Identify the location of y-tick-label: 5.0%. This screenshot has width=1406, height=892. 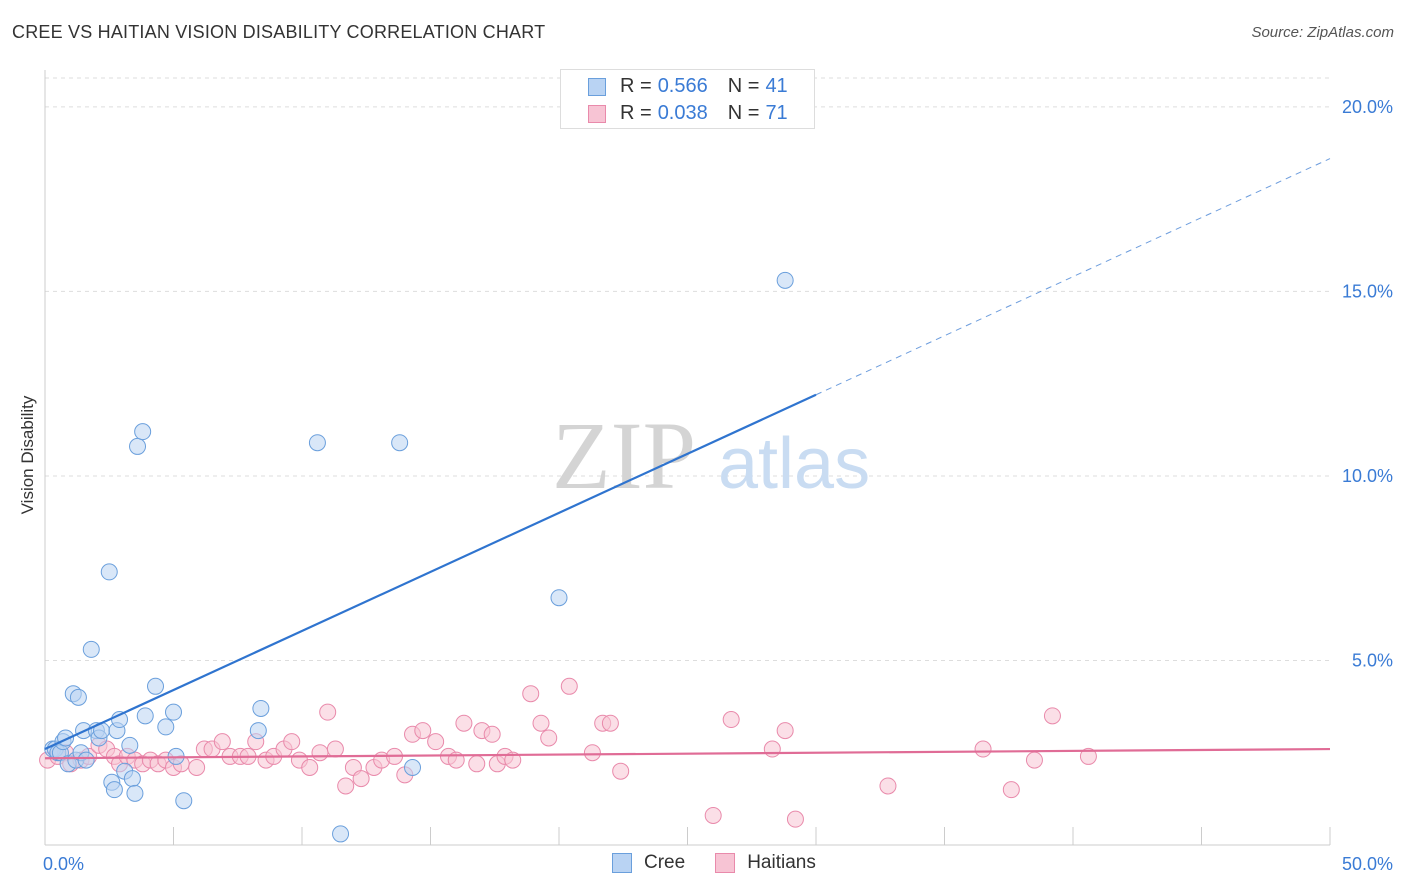
(1372, 660).